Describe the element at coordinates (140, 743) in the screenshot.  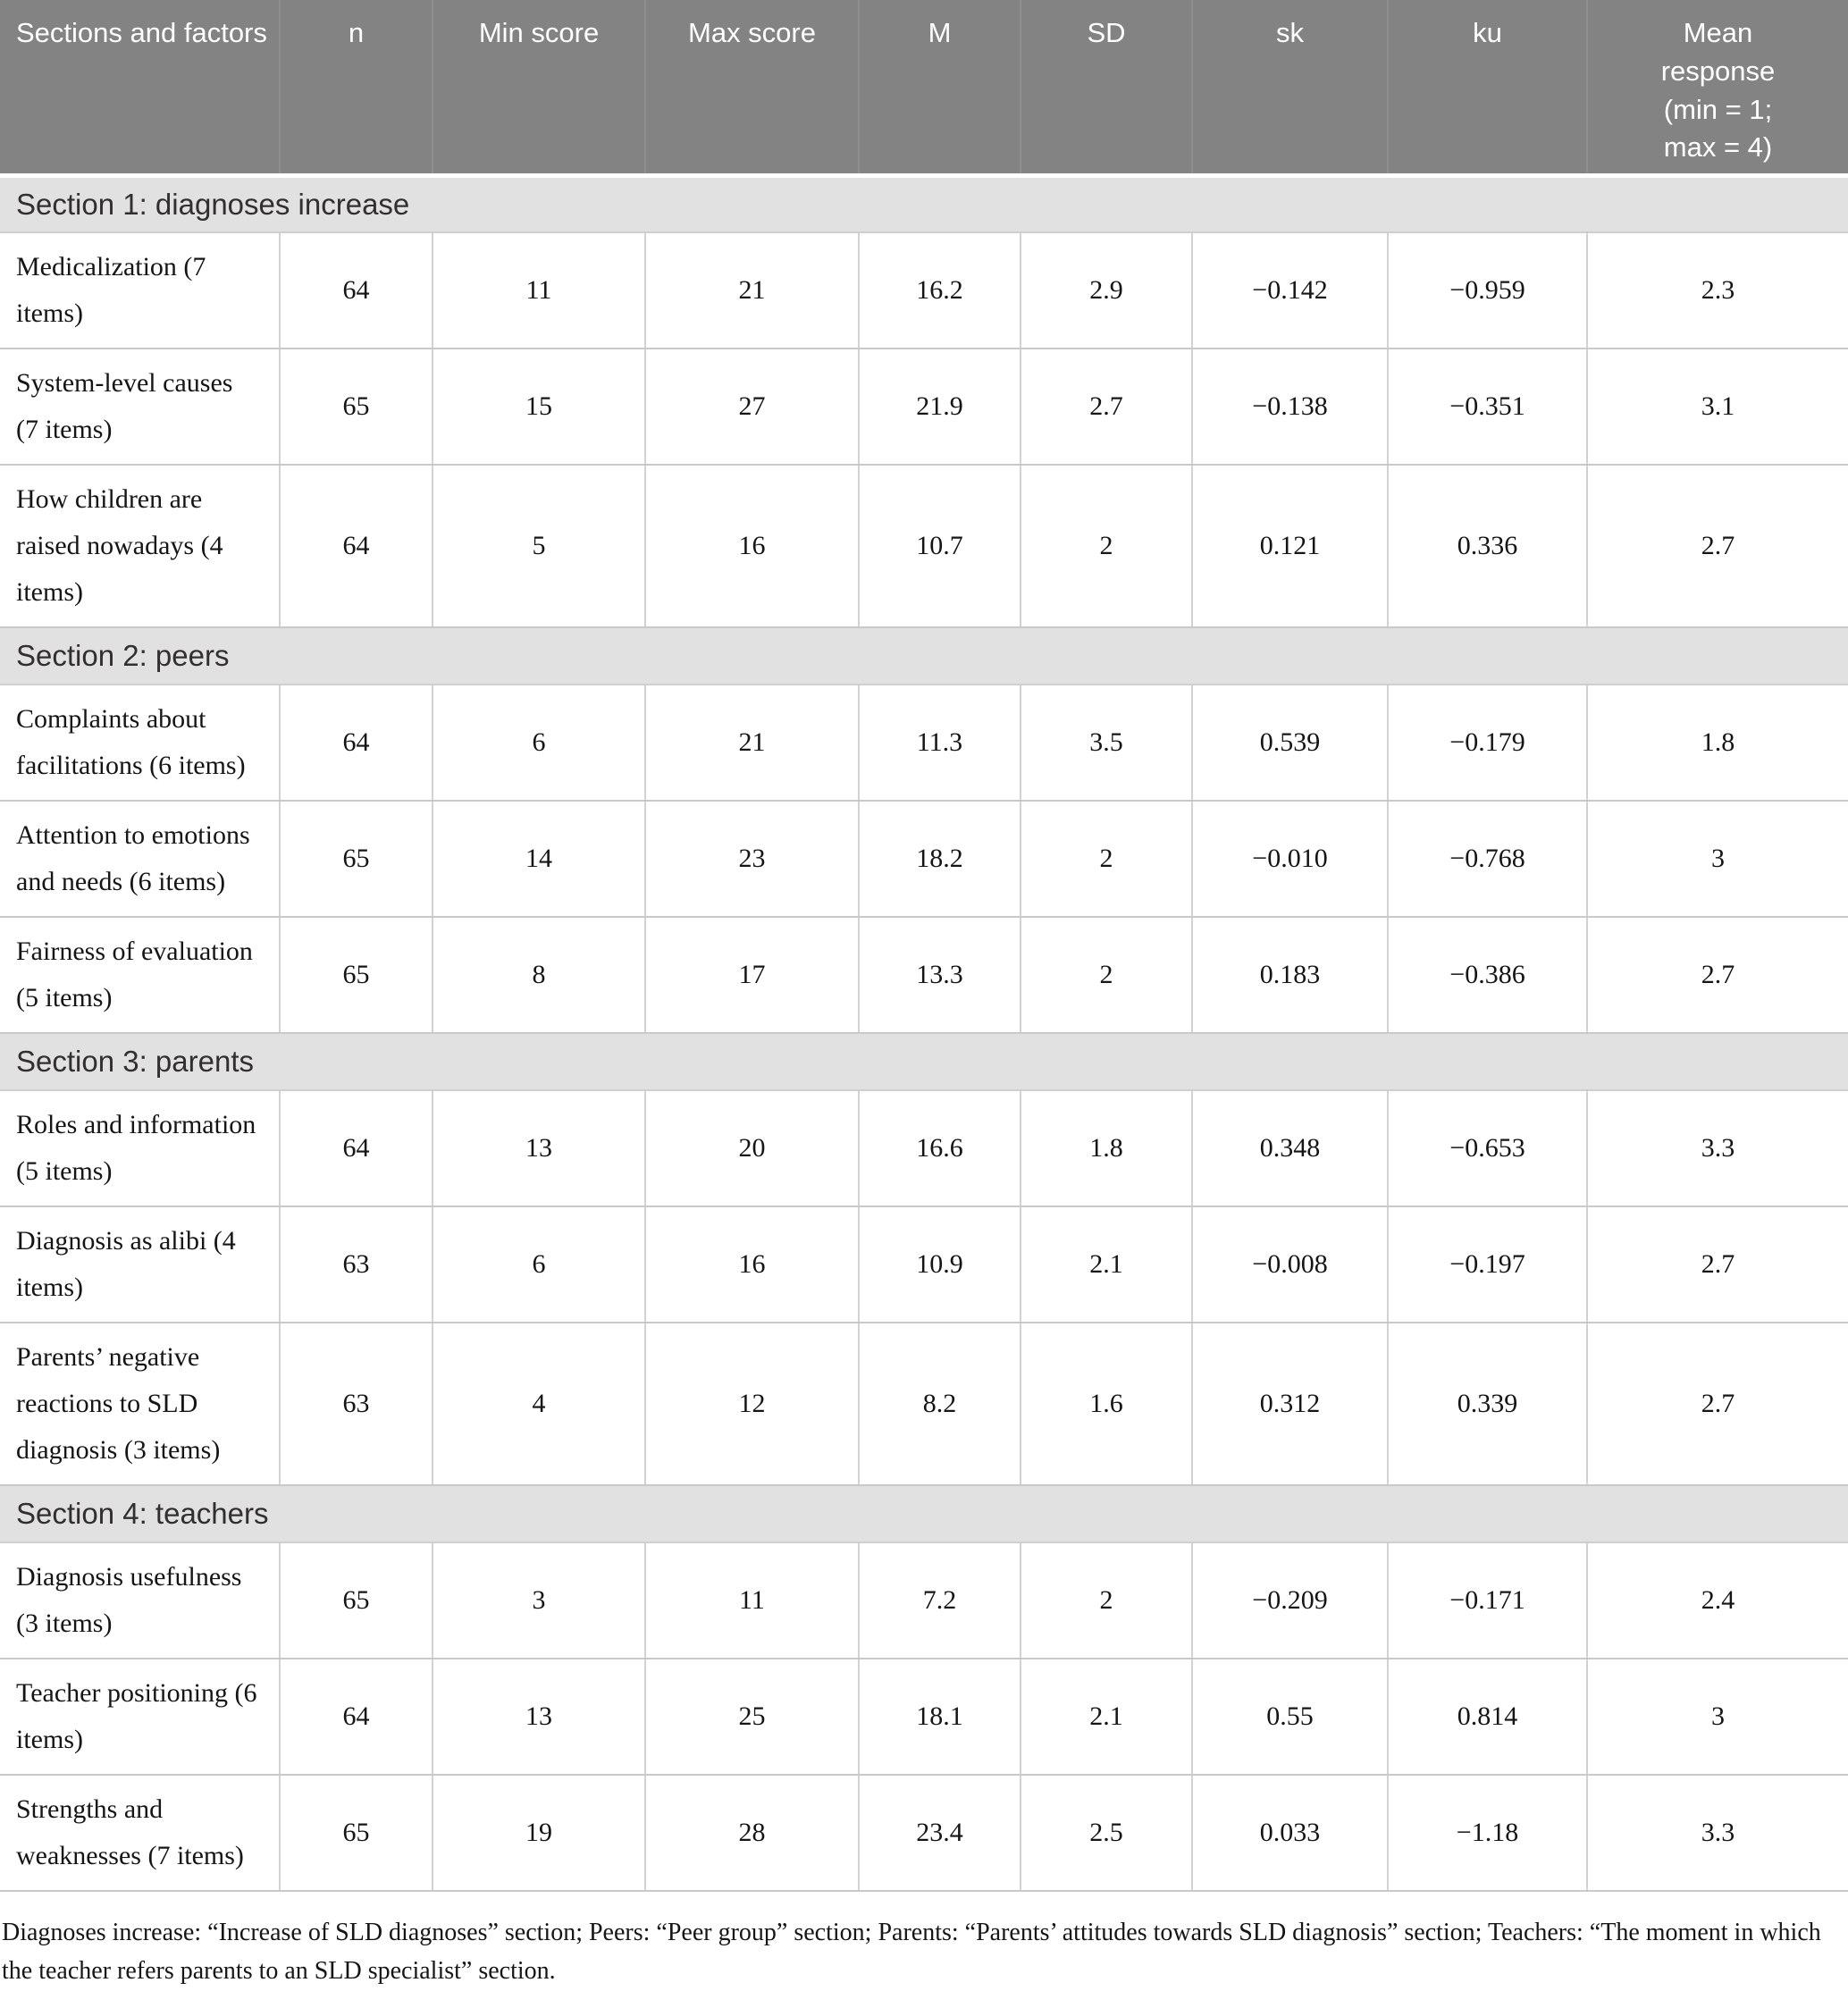
I see `cell-factor: Complaints about facilitations (6 items)` at that location.